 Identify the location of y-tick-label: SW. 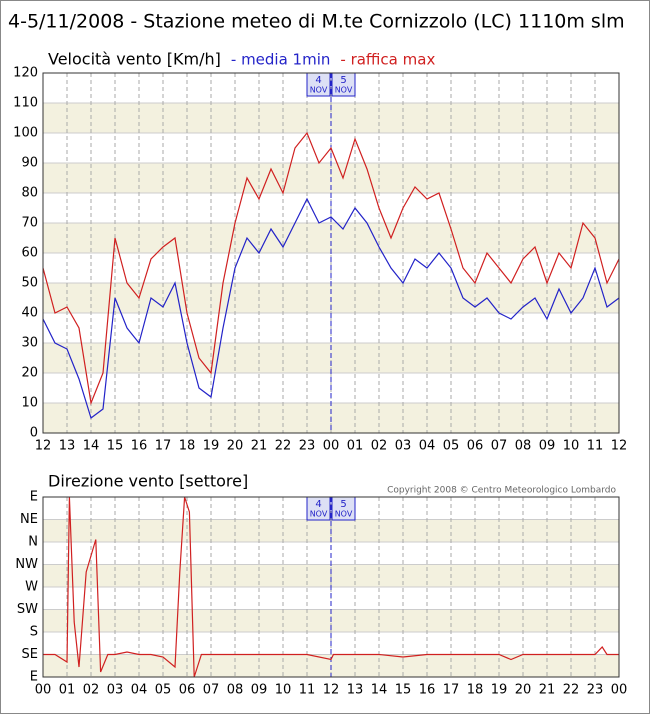
(27, 609).